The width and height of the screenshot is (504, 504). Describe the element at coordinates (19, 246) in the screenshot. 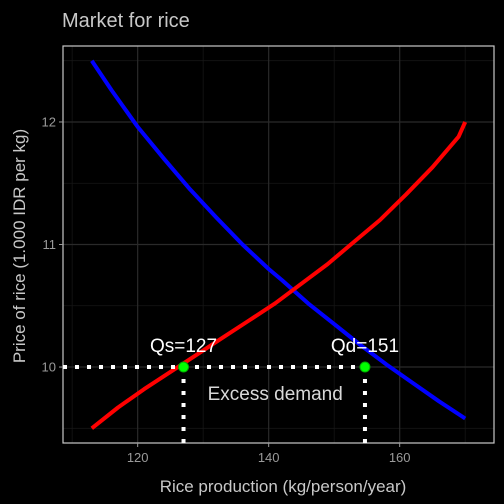

I see `y-axis-title: Price of rice (1.000 IDR per kg)` at that location.